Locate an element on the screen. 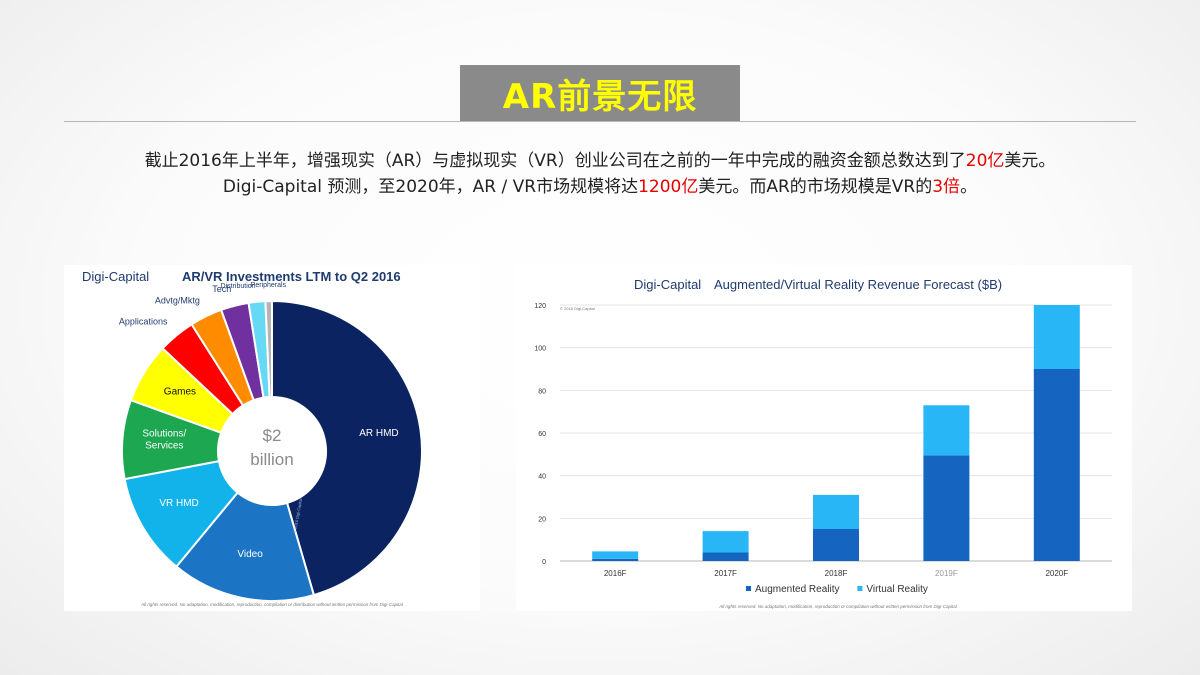  bar-augmented-reality-2018f is located at coordinates (836, 545).